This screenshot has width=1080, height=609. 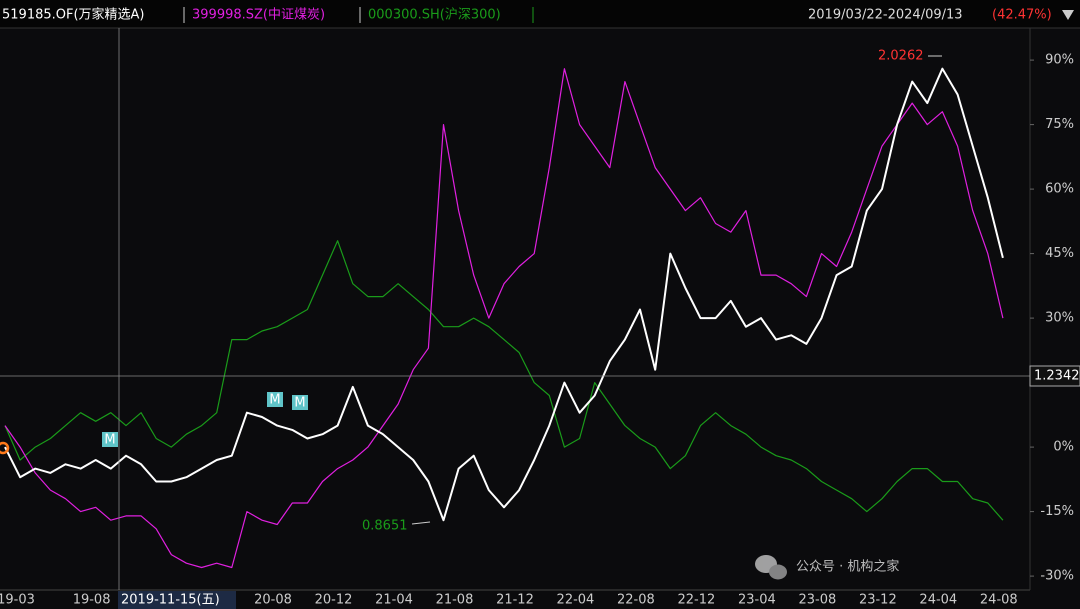 What do you see at coordinates (938, 600) in the screenshot?
I see `x-tick-label: 24-04` at bounding box center [938, 600].